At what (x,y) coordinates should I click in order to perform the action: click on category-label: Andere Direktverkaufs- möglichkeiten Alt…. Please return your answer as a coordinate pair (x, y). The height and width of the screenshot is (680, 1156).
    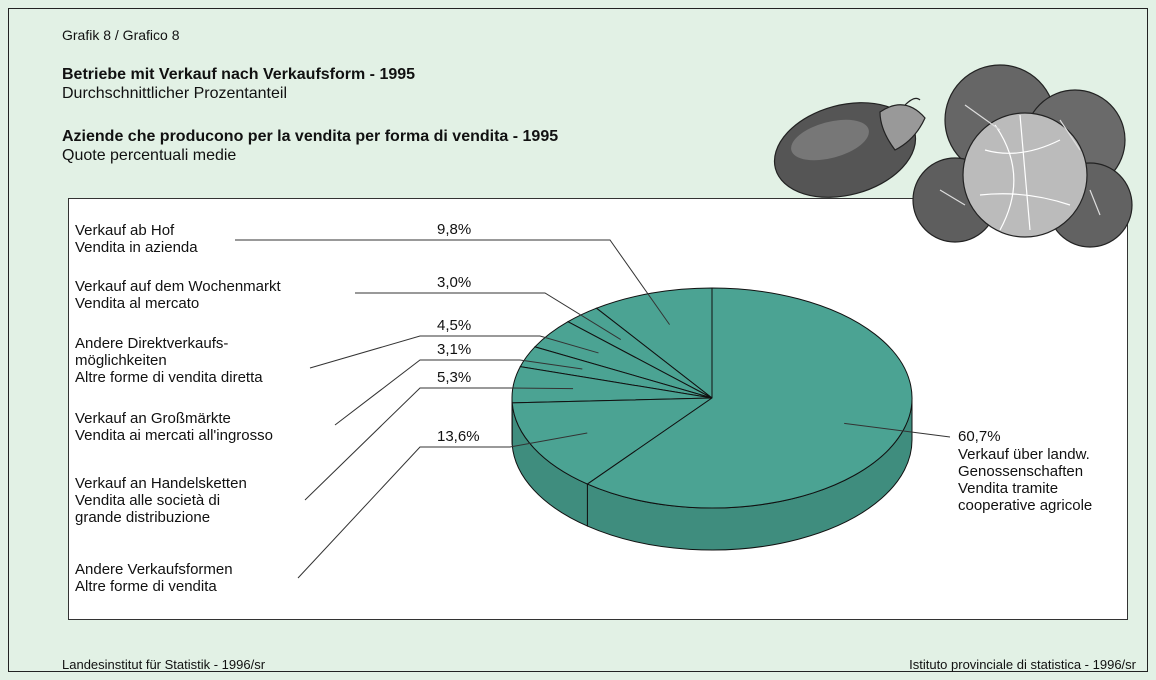
    Looking at the image, I should click on (169, 360).